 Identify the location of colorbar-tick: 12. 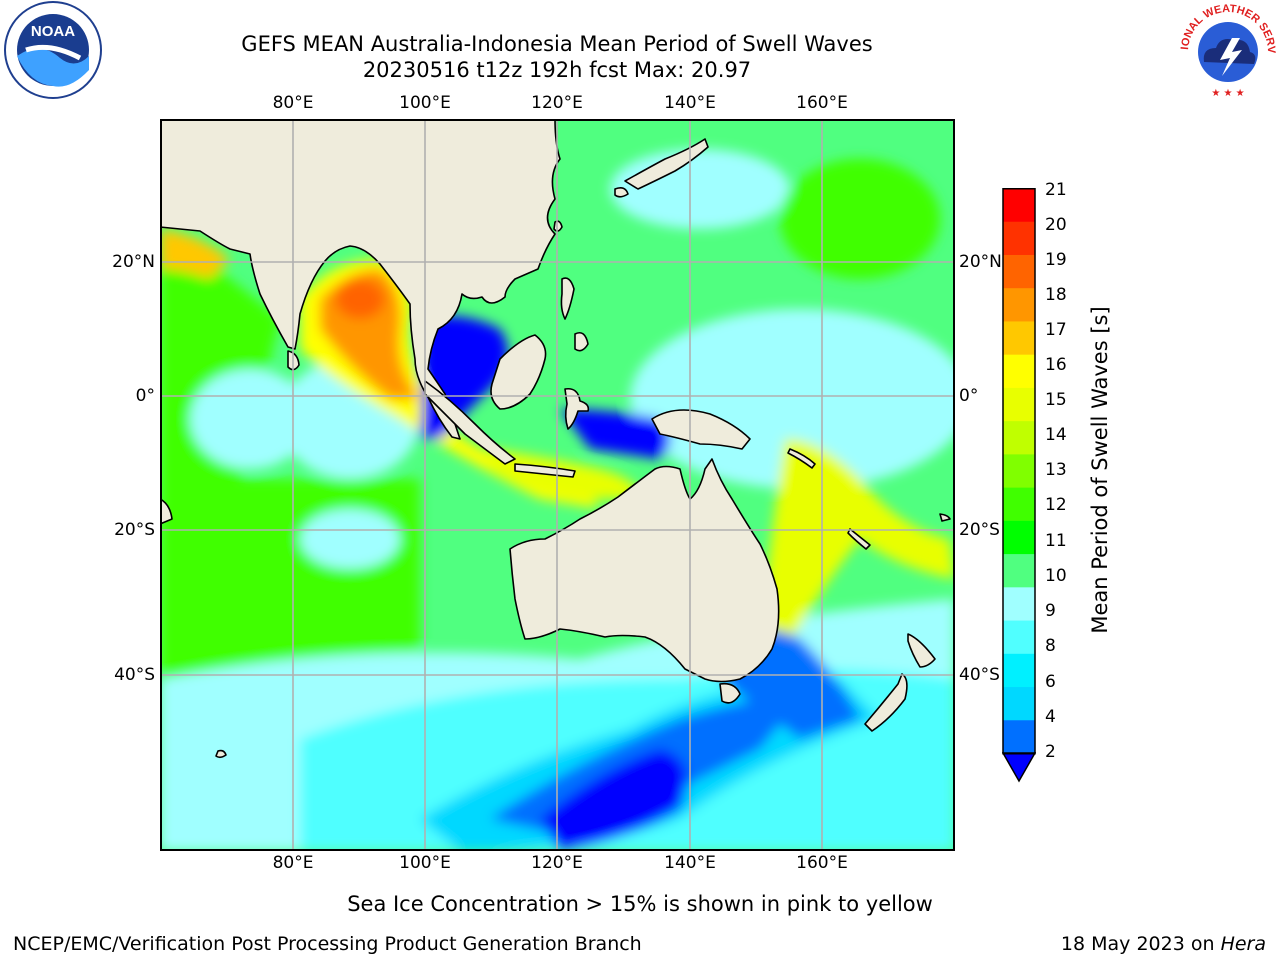
(1056, 505).